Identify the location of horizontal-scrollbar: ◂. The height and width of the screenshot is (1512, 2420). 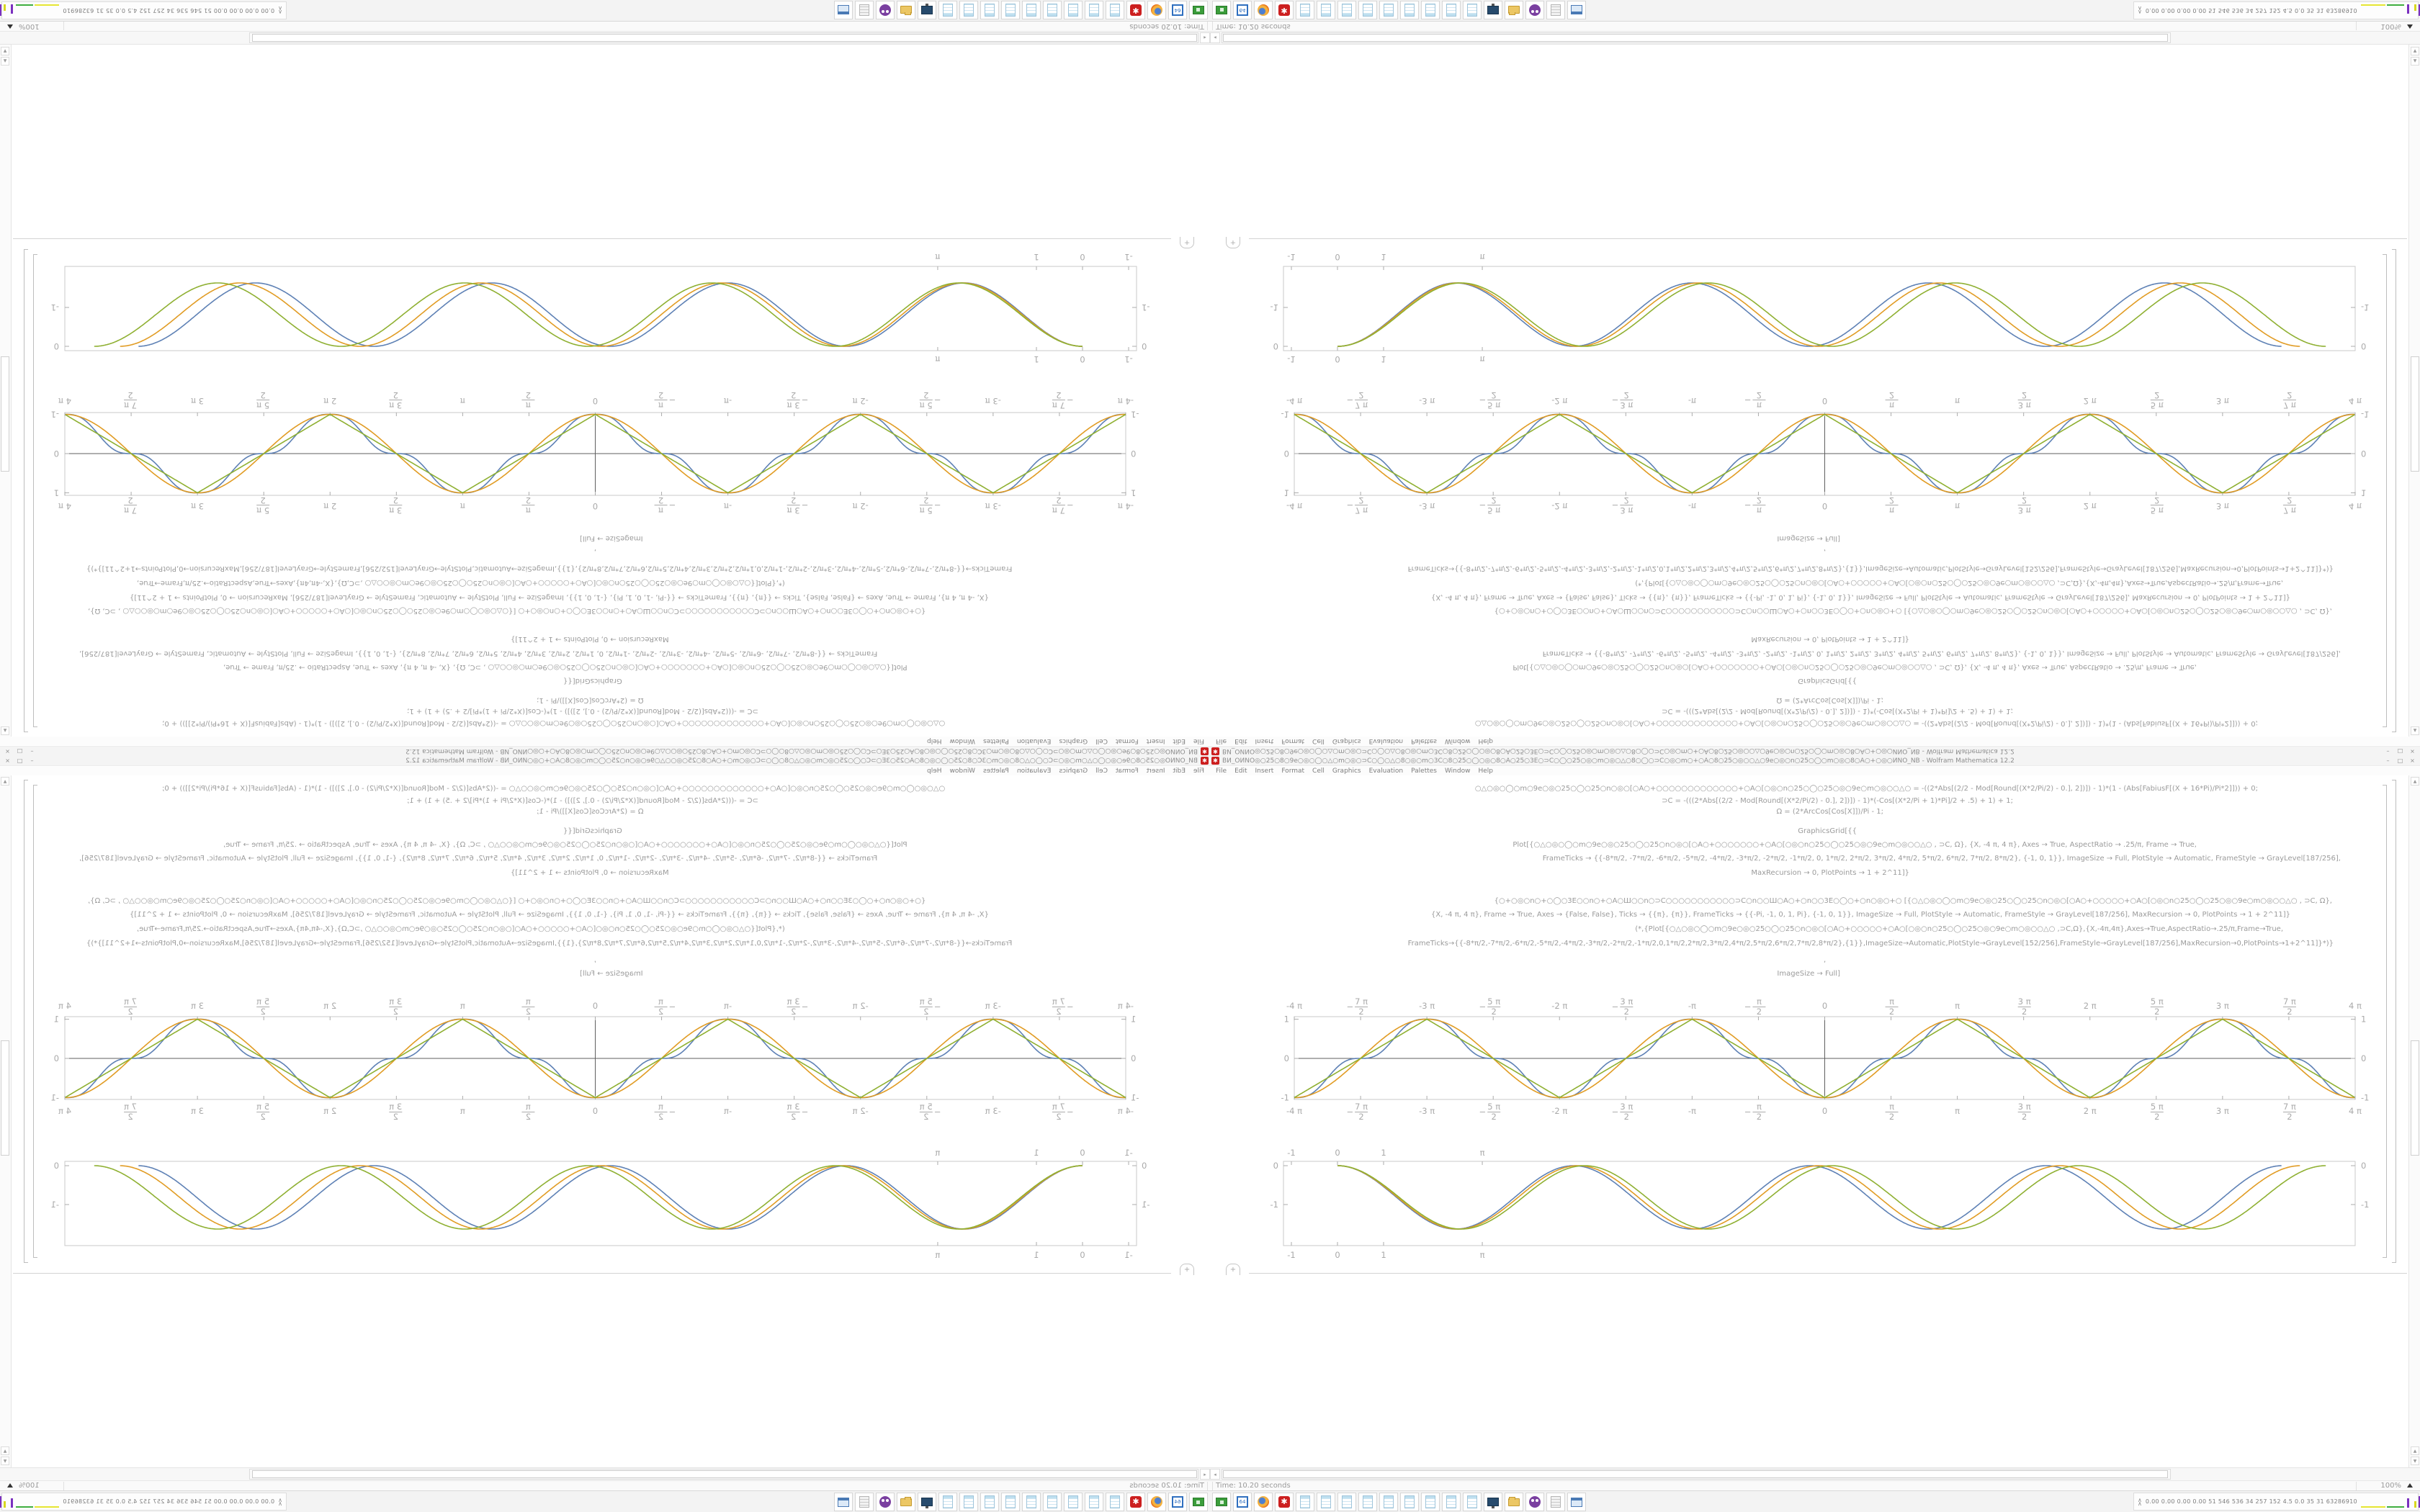
(1815, 38).